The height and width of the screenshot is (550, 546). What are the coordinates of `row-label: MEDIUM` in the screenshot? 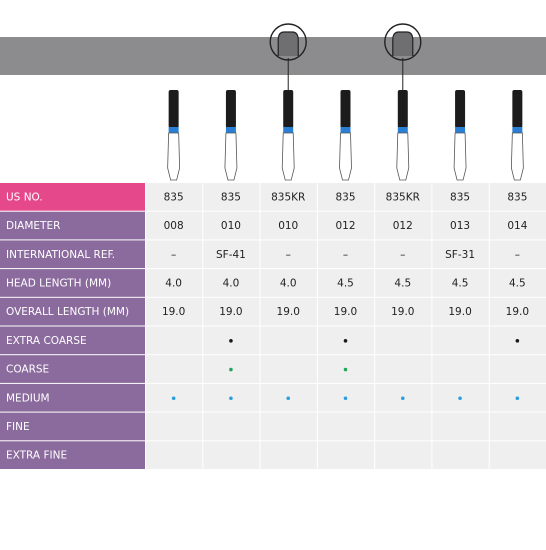 It's located at (28, 398).